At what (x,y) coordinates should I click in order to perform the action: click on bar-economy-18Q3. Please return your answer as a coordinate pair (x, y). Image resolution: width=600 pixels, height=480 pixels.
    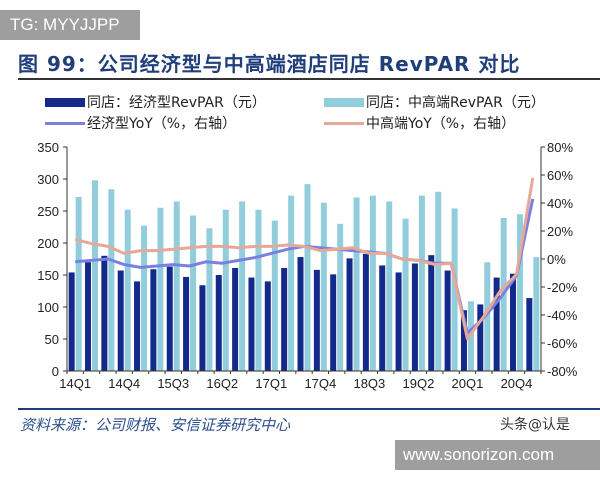
    Looking at the image, I should click on (365, 312).